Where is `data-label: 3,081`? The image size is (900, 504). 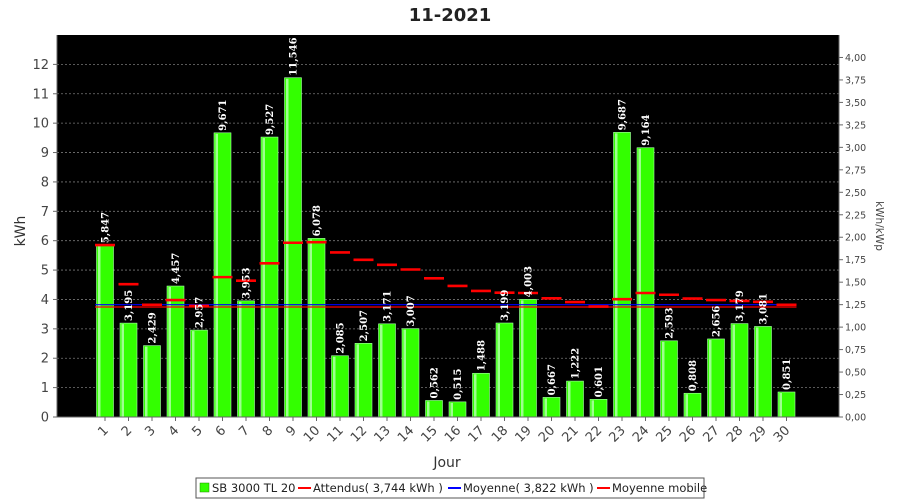 data-label: 3,081 is located at coordinates (764, 308).